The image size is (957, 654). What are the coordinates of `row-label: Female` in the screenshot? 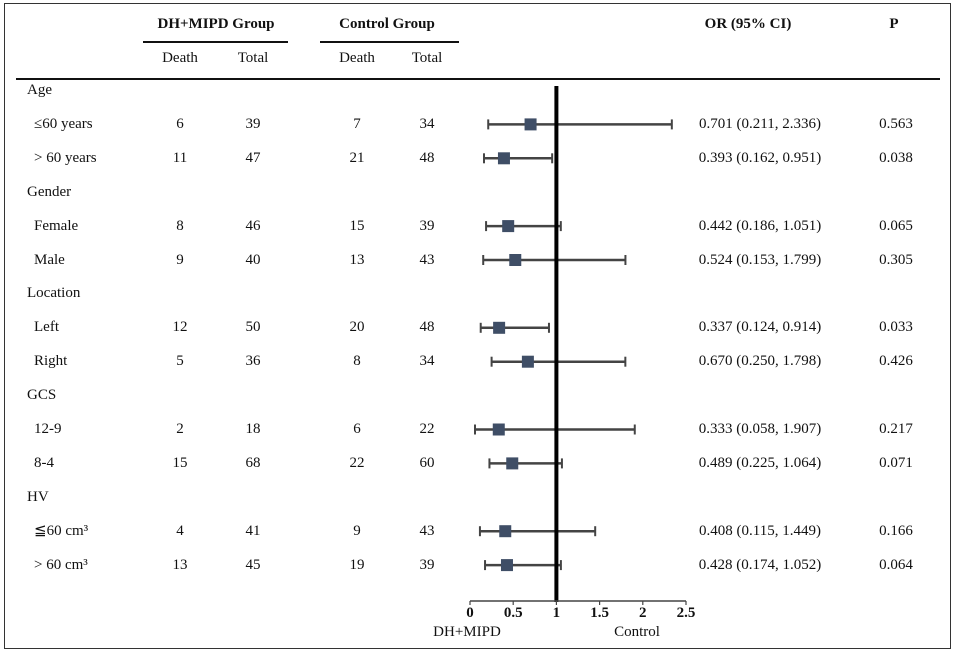 It's located at (56, 225).